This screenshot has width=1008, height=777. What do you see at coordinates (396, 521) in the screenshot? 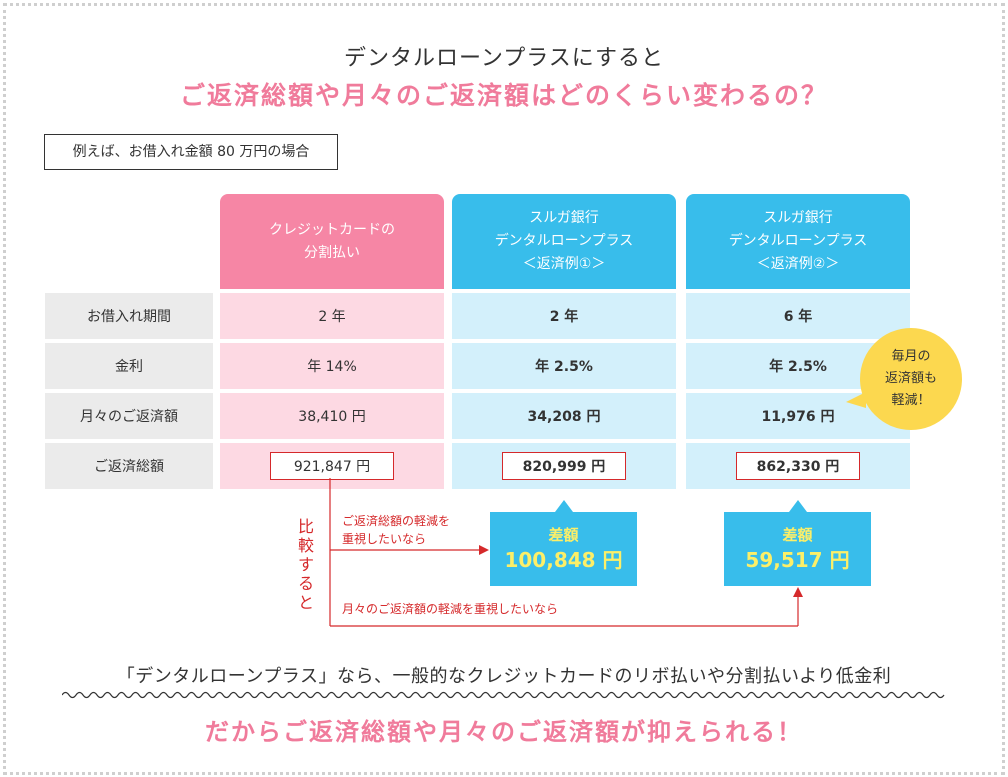
I see `note-total-line1: ご返済総額の軽減を` at bounding box center [396, 521].